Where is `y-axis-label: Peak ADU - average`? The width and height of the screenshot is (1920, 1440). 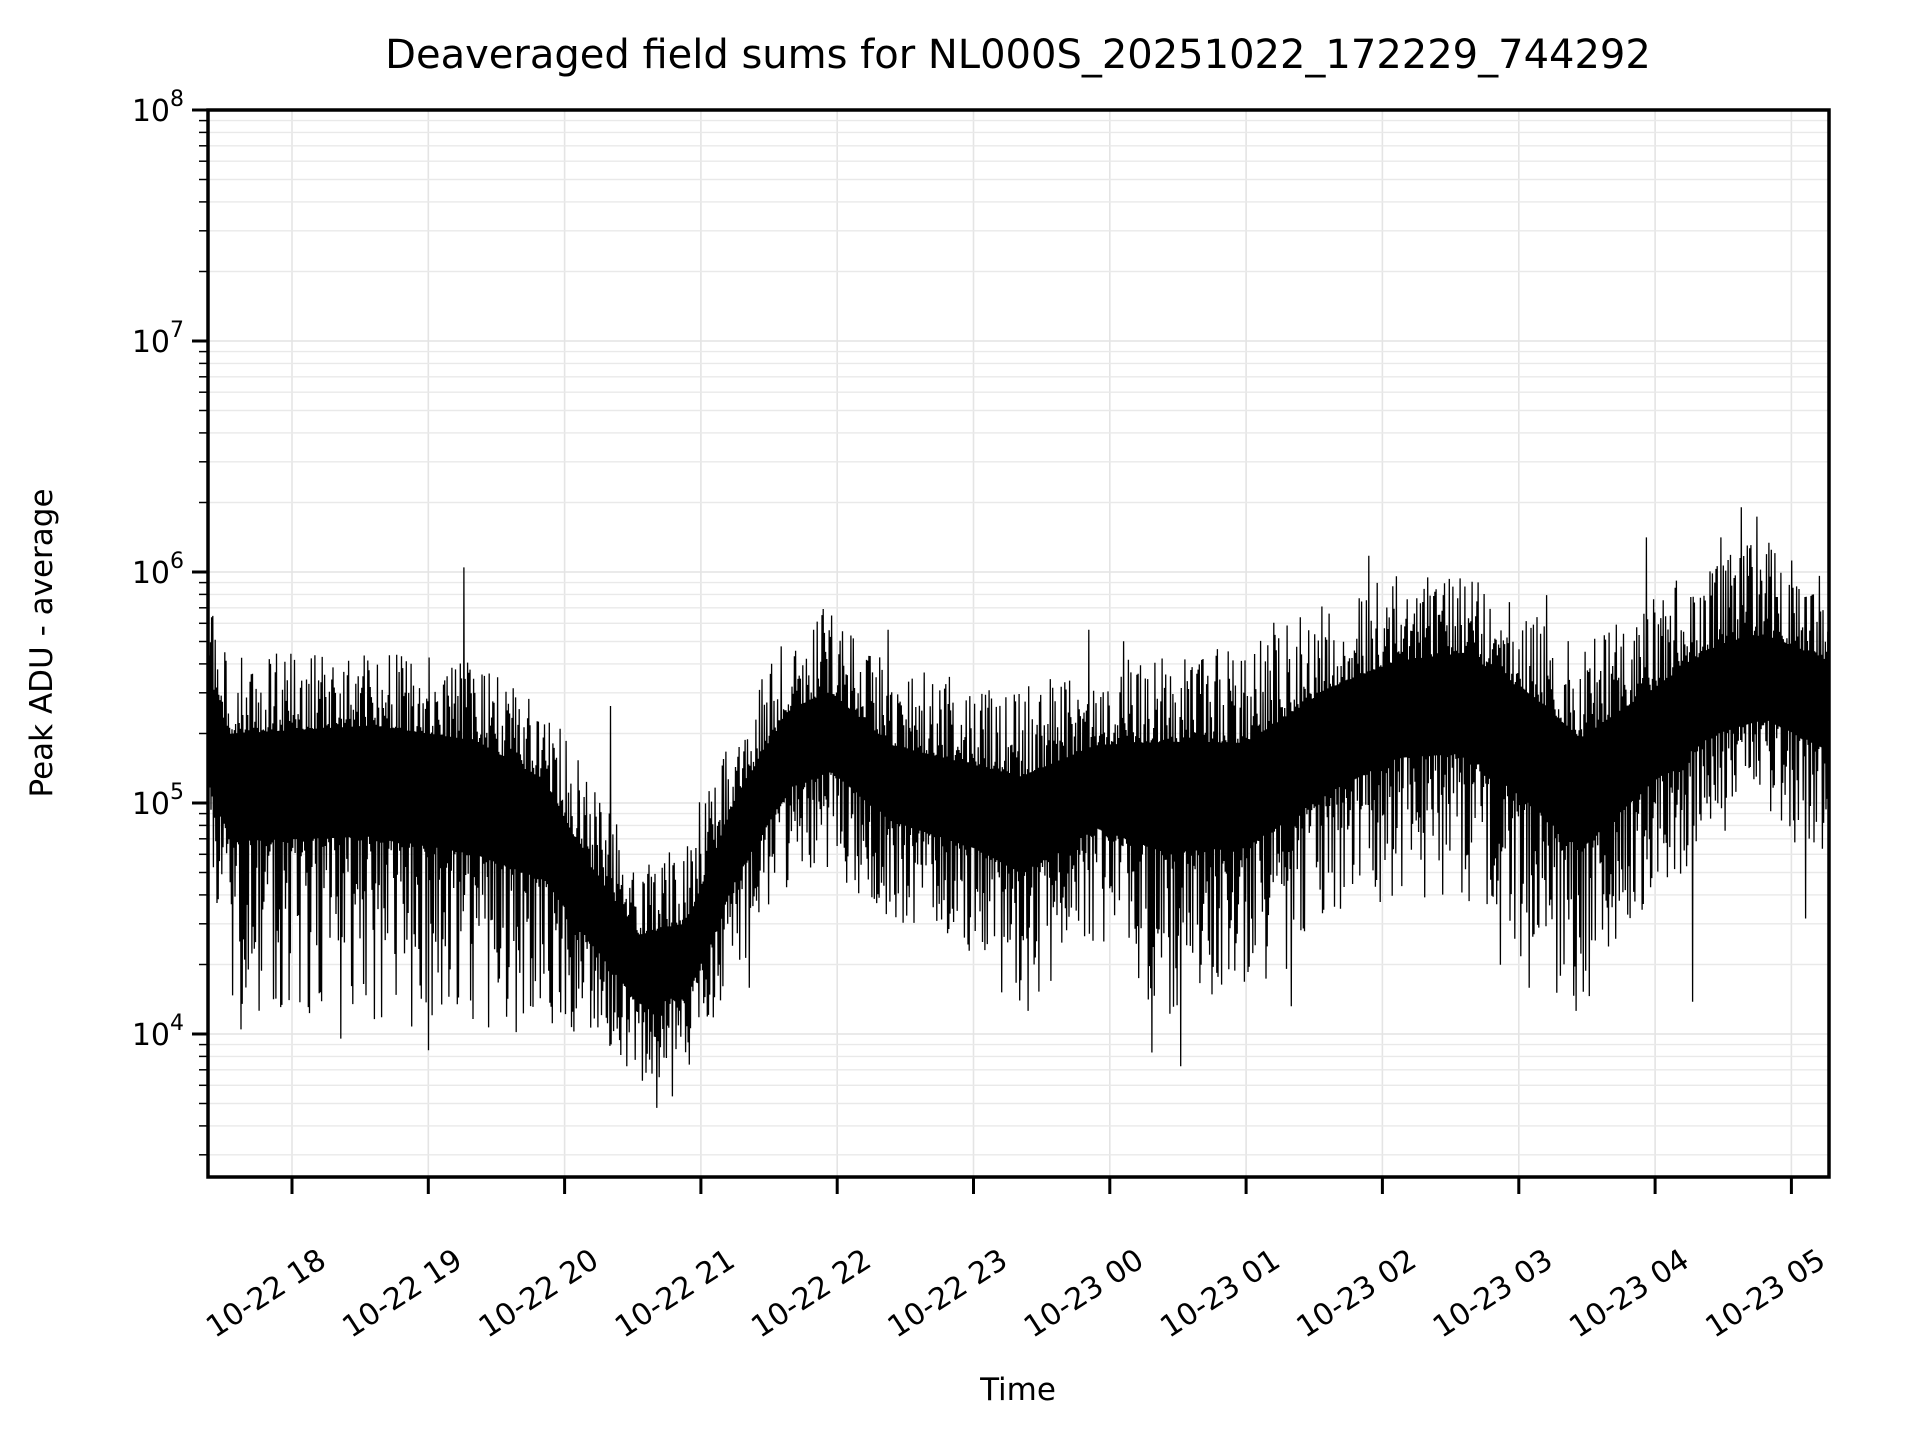 y-axis-label: Peak ADU - average is located at coordinates (42, 642).